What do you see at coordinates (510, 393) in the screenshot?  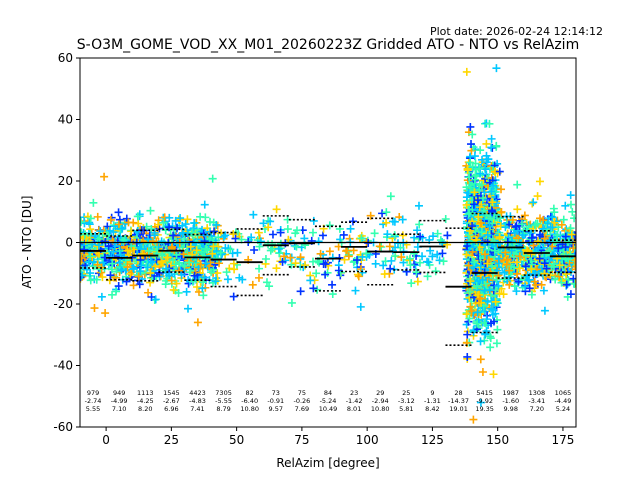 I see `bin-annotation-text: 1987` at bounding box center [510, 393].